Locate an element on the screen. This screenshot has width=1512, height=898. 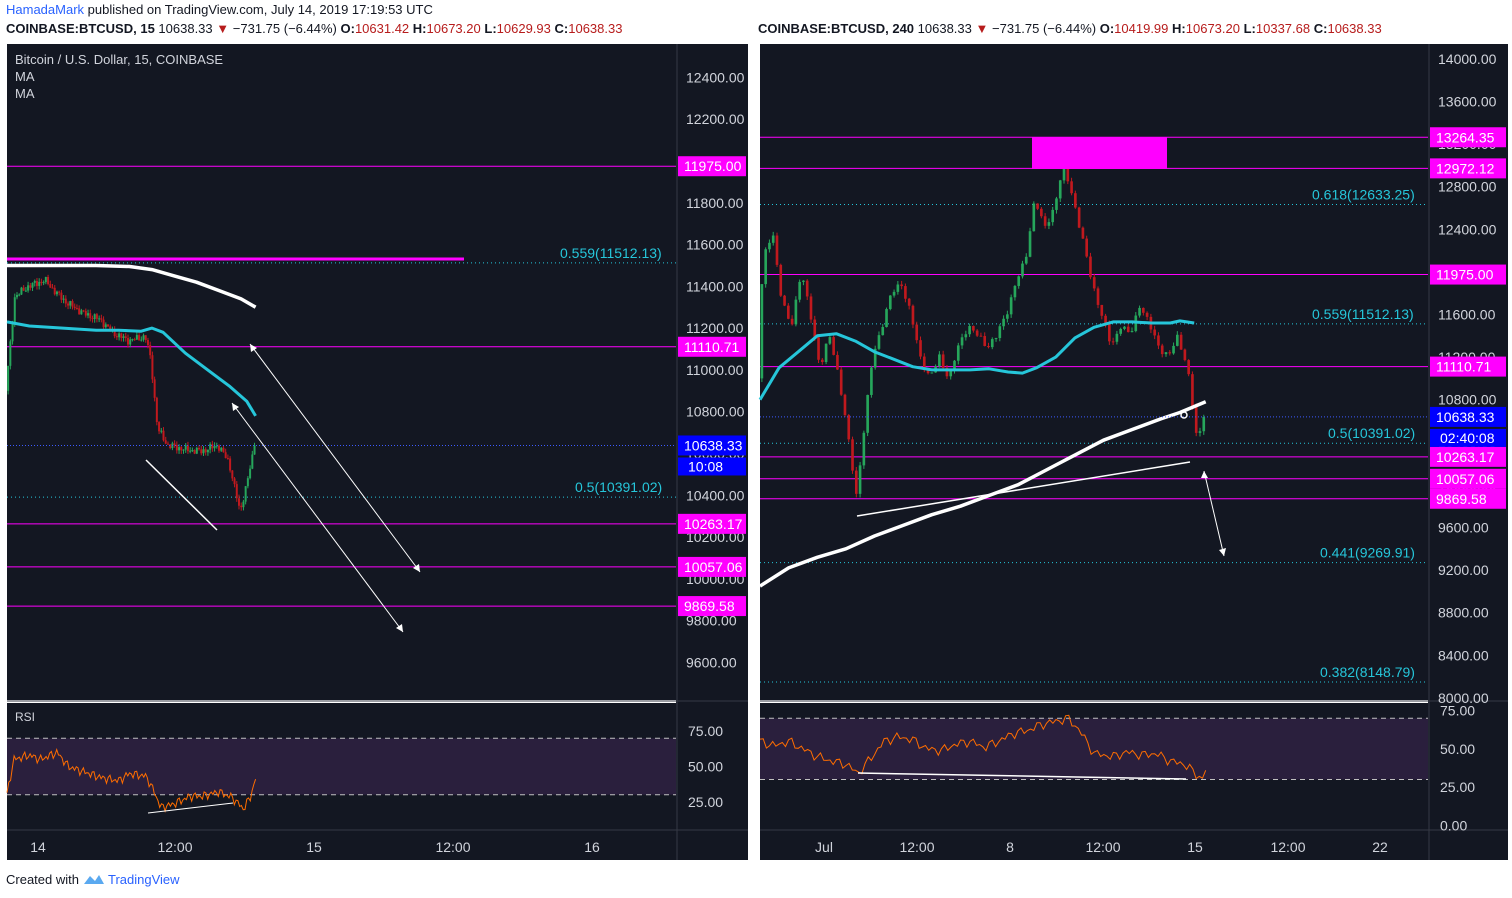
right-y-tick: 13600.00 is located at coordinates (1467, 102).